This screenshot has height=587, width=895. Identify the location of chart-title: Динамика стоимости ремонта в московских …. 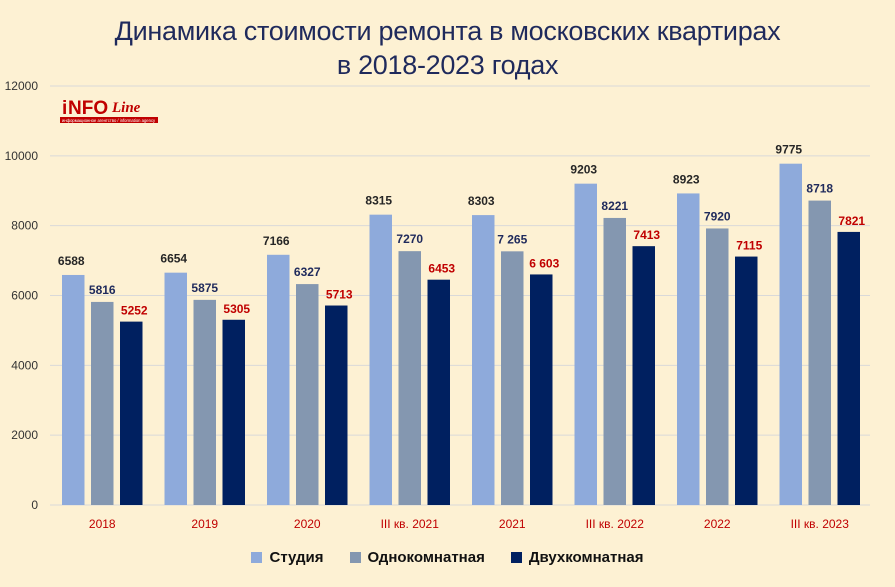
(447, 48).